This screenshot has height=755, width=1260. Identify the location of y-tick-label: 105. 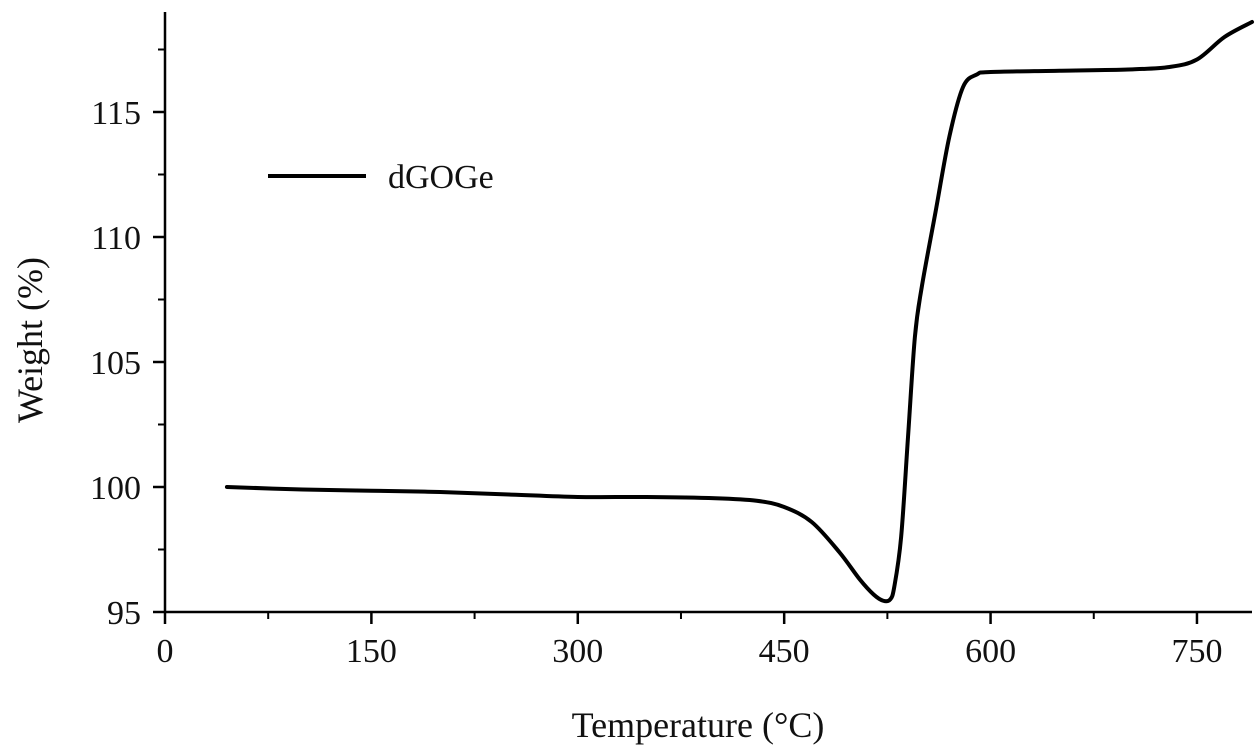
(115, 363).